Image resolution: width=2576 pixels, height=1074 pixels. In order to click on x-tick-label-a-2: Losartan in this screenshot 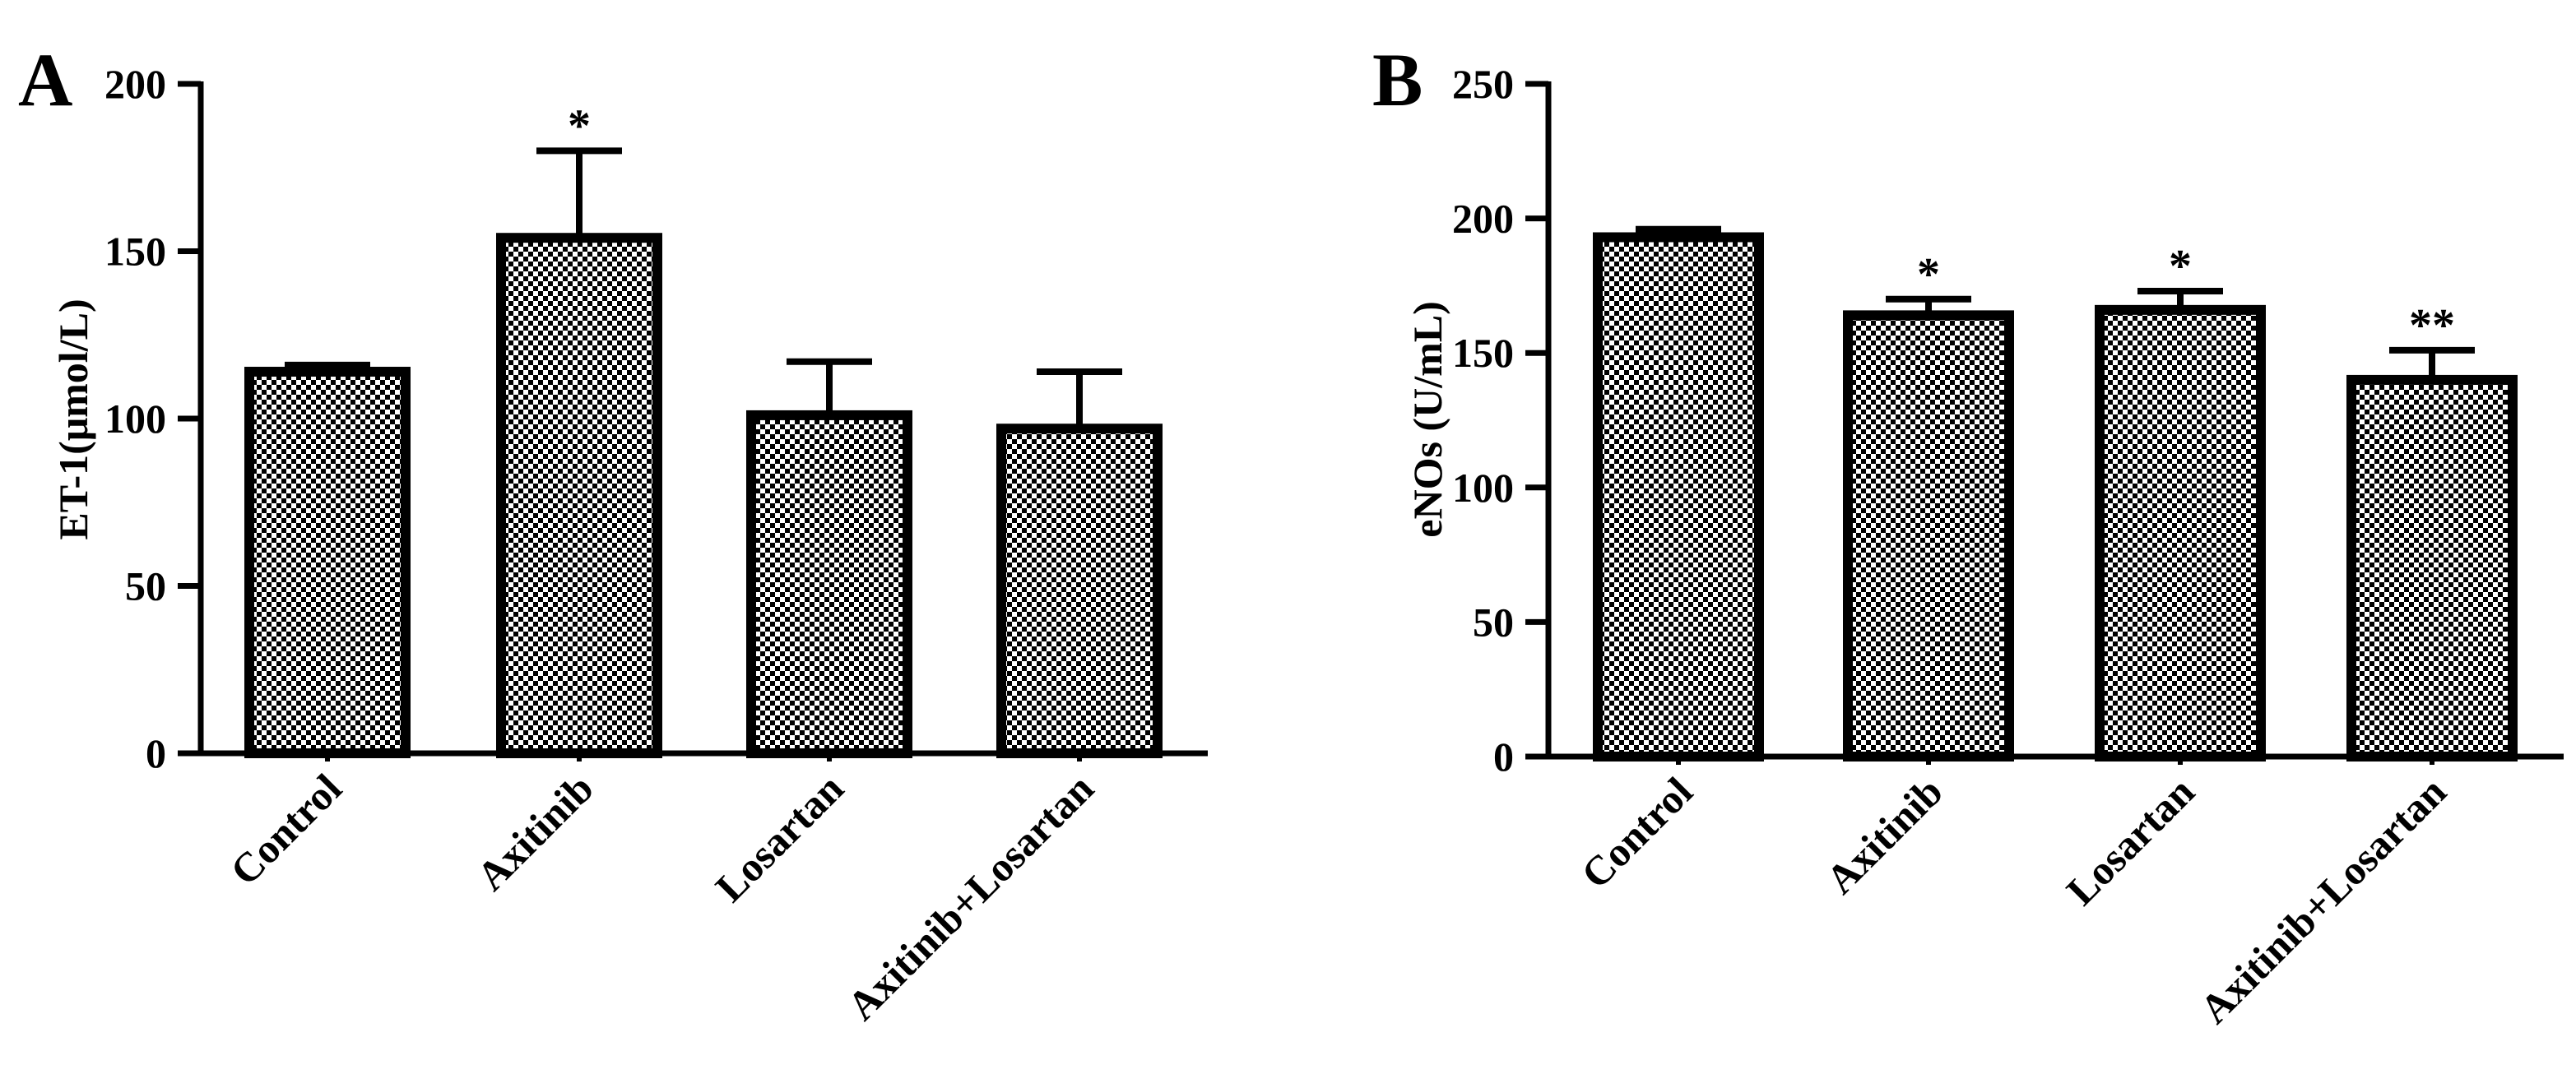, I will do `click(779, 837)`.